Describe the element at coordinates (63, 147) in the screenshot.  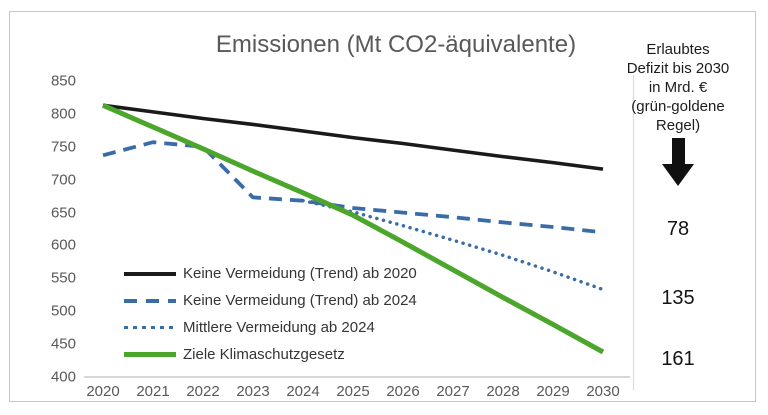
I see `y-tick-label: 750` at that location.